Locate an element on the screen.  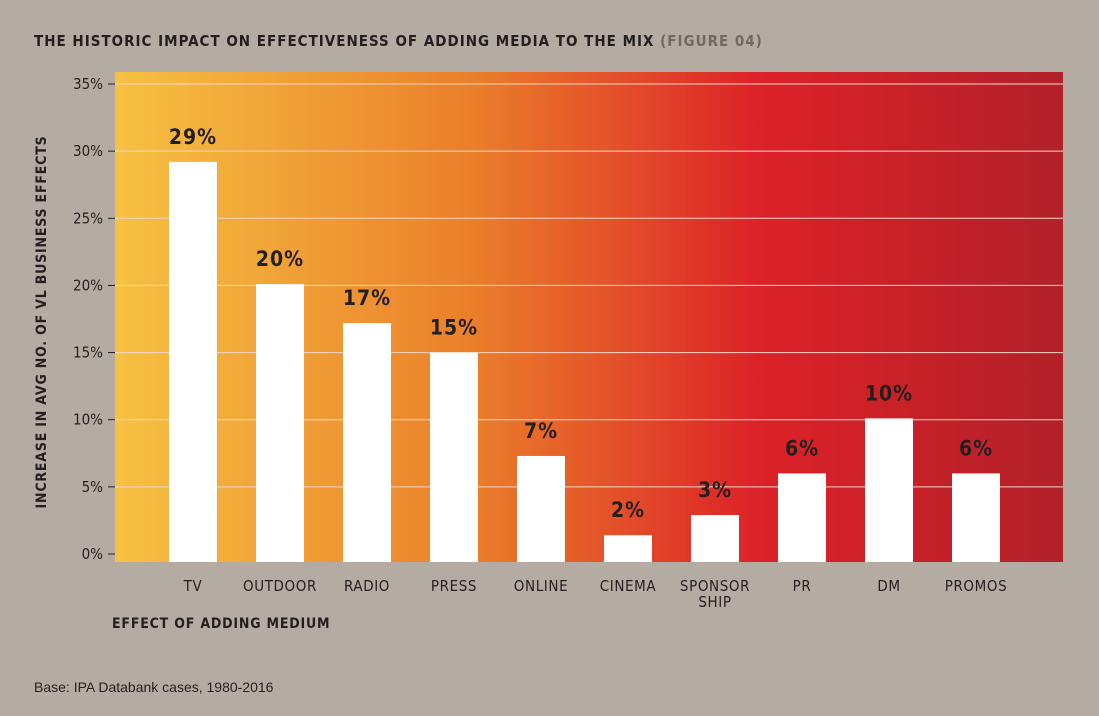
x-tick-label: CINEMA is located at coordinates (628, 586).